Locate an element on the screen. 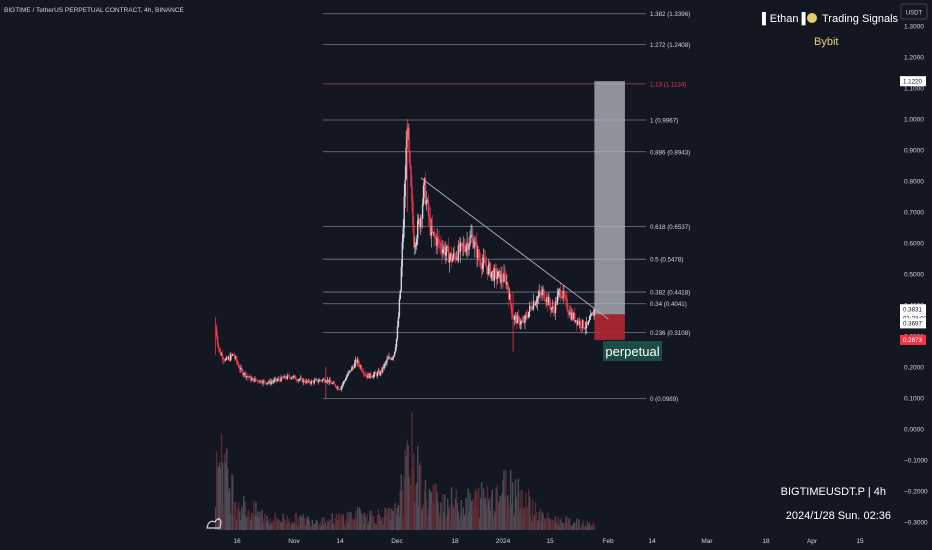 The height and width of the screenshot is (550, 932). trendline is located at coordinates (514, 248).